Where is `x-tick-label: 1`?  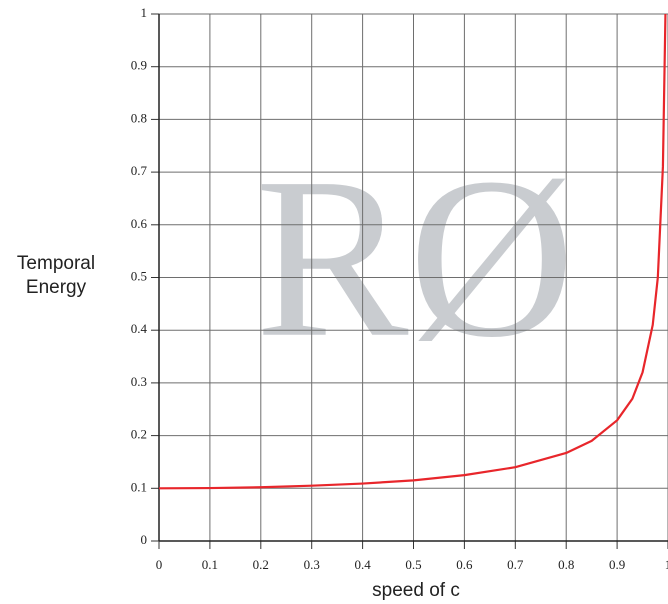 x-tick-label: 1 is located at coordinates (666, 564).